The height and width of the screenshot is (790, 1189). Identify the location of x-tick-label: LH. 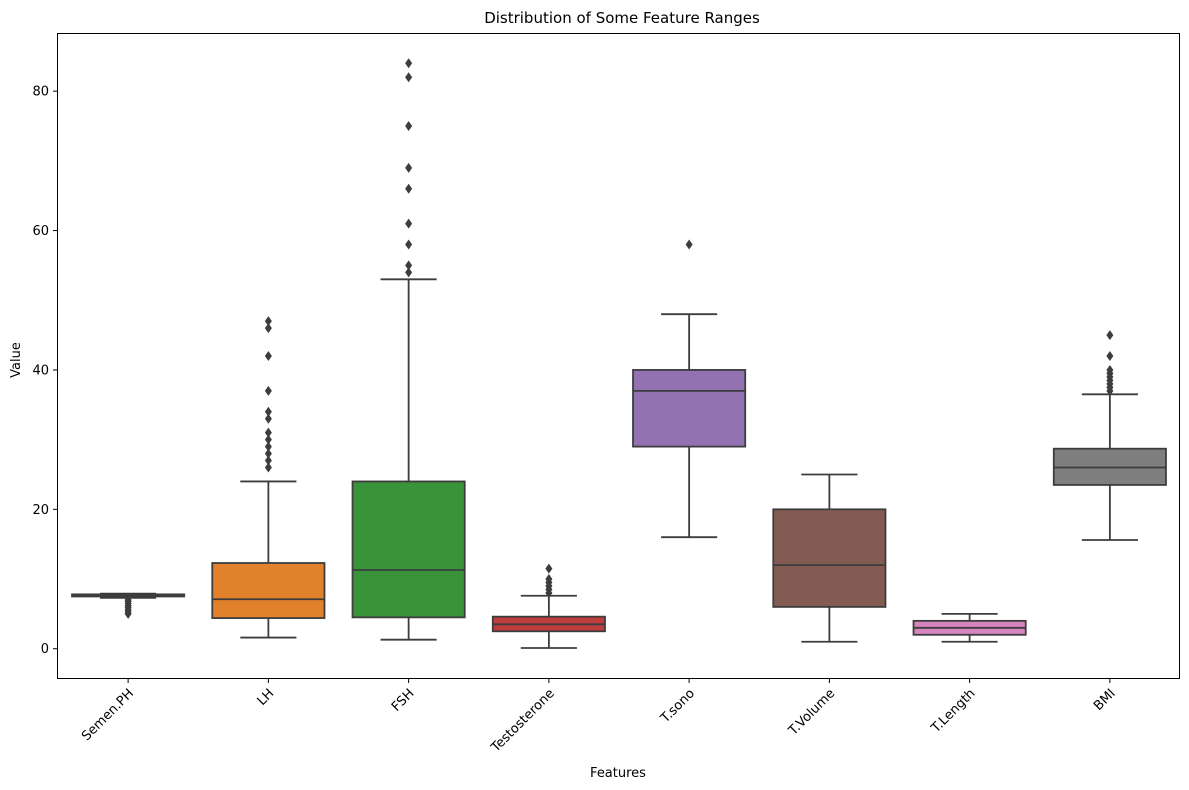
(266, 697).